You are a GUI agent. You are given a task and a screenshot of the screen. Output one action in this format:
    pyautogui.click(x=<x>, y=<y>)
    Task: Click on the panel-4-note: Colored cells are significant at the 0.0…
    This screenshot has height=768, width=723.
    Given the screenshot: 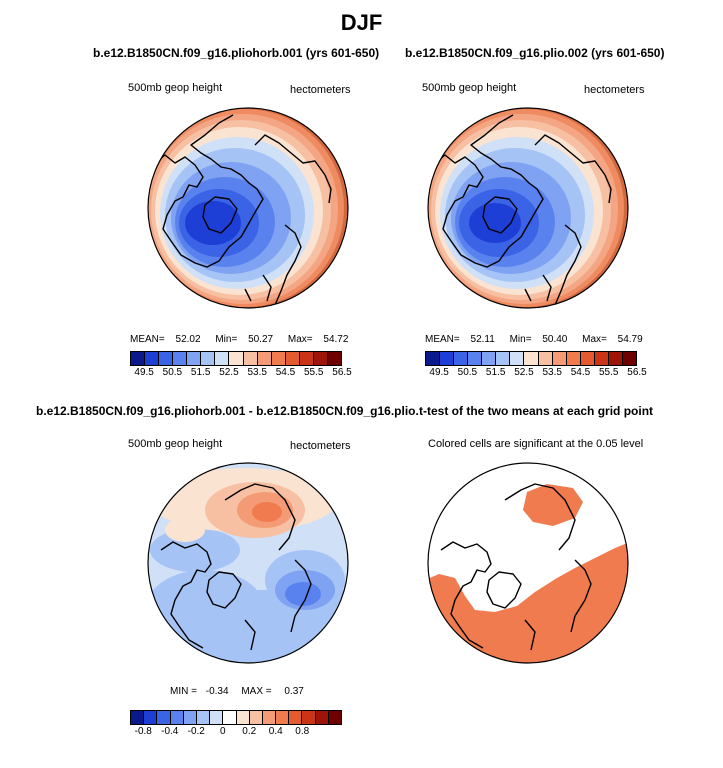 What is the action you would take?
    pyautogui.click(x=536, y=444)
    